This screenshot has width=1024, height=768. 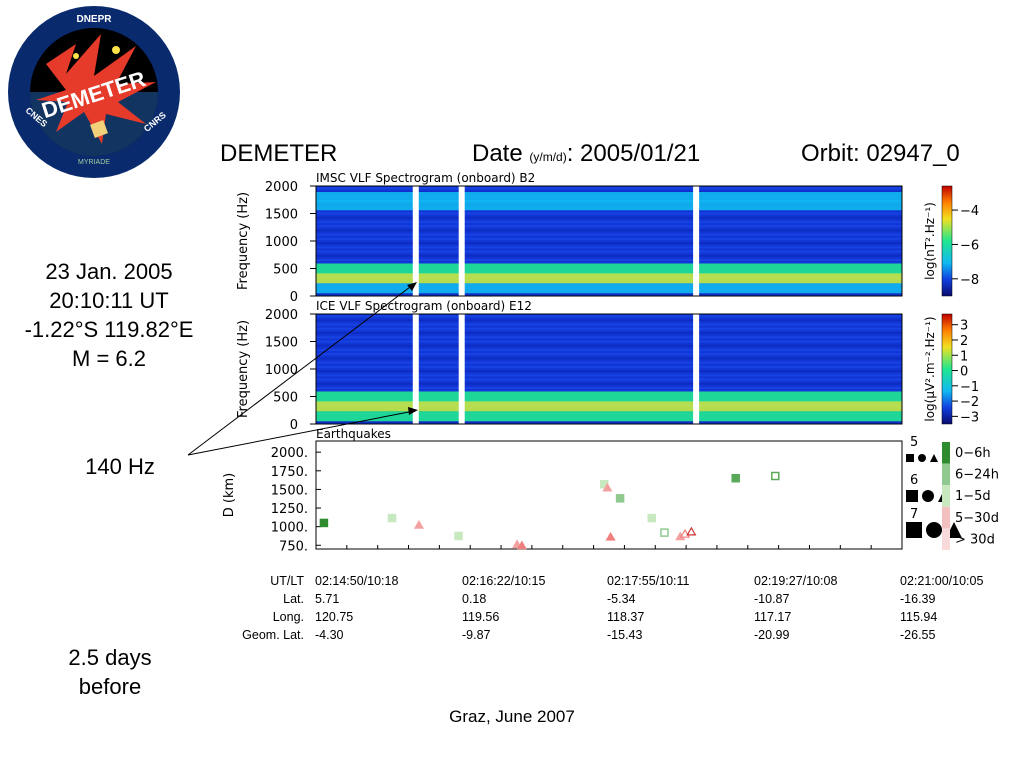 What do you see at coordinates (964, 372) in the screenshot?
I see `colorbar-tick-label: 0` at bounding box center [964, 372].